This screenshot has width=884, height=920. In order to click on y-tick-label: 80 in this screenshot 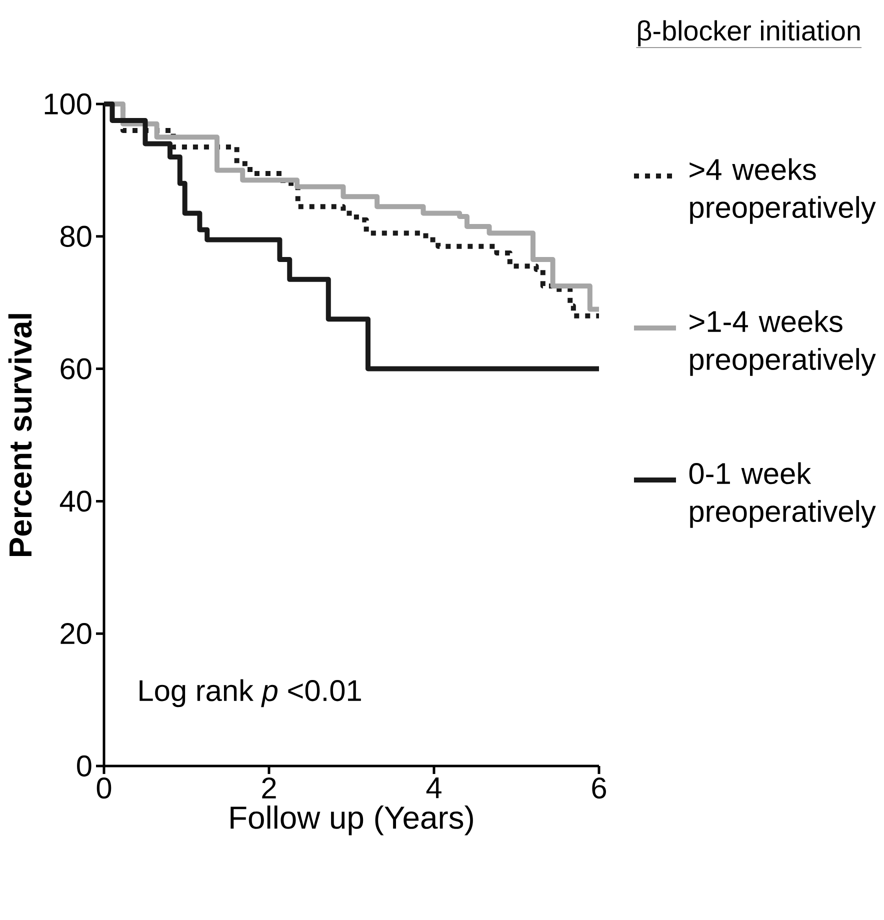, I will do `click(76, 236)`.